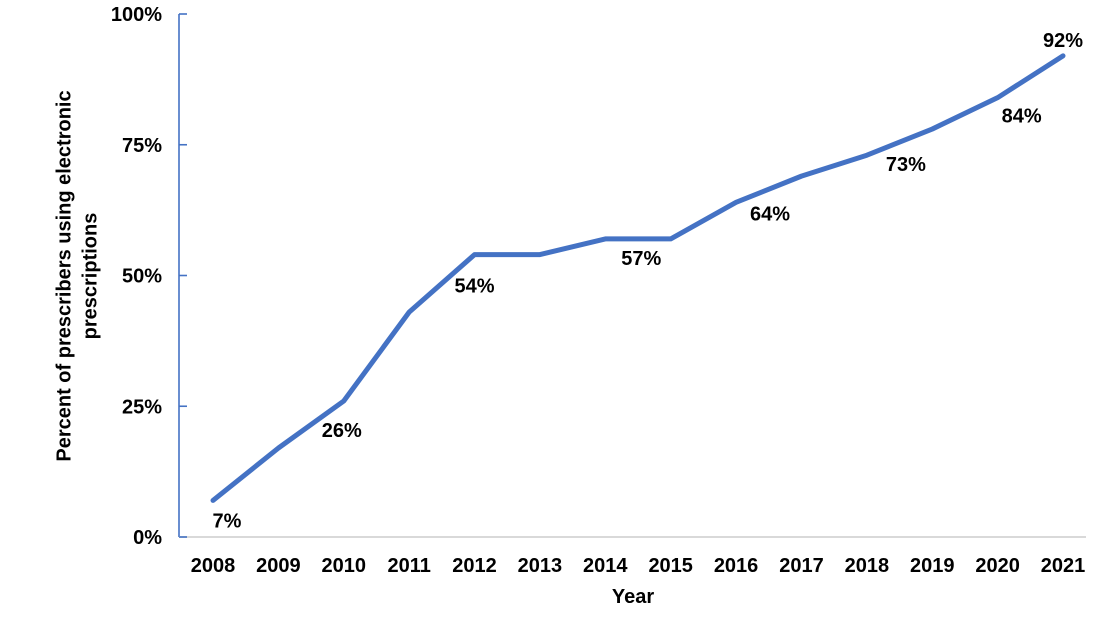 Image resolution: width=1100 pixels, height=625 pixels. I want to click on x-tick-label: 2008, so click(213, 566).